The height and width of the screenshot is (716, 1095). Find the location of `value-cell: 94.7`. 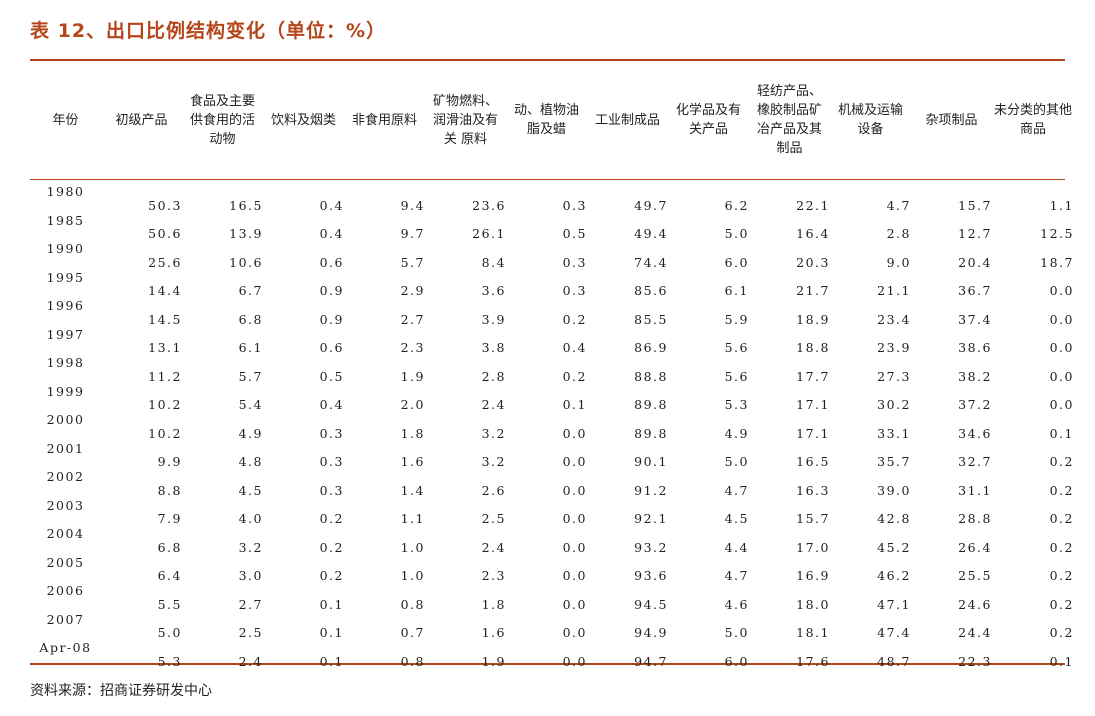

value-cell: 94.7 is located at coordinates (651, 661).